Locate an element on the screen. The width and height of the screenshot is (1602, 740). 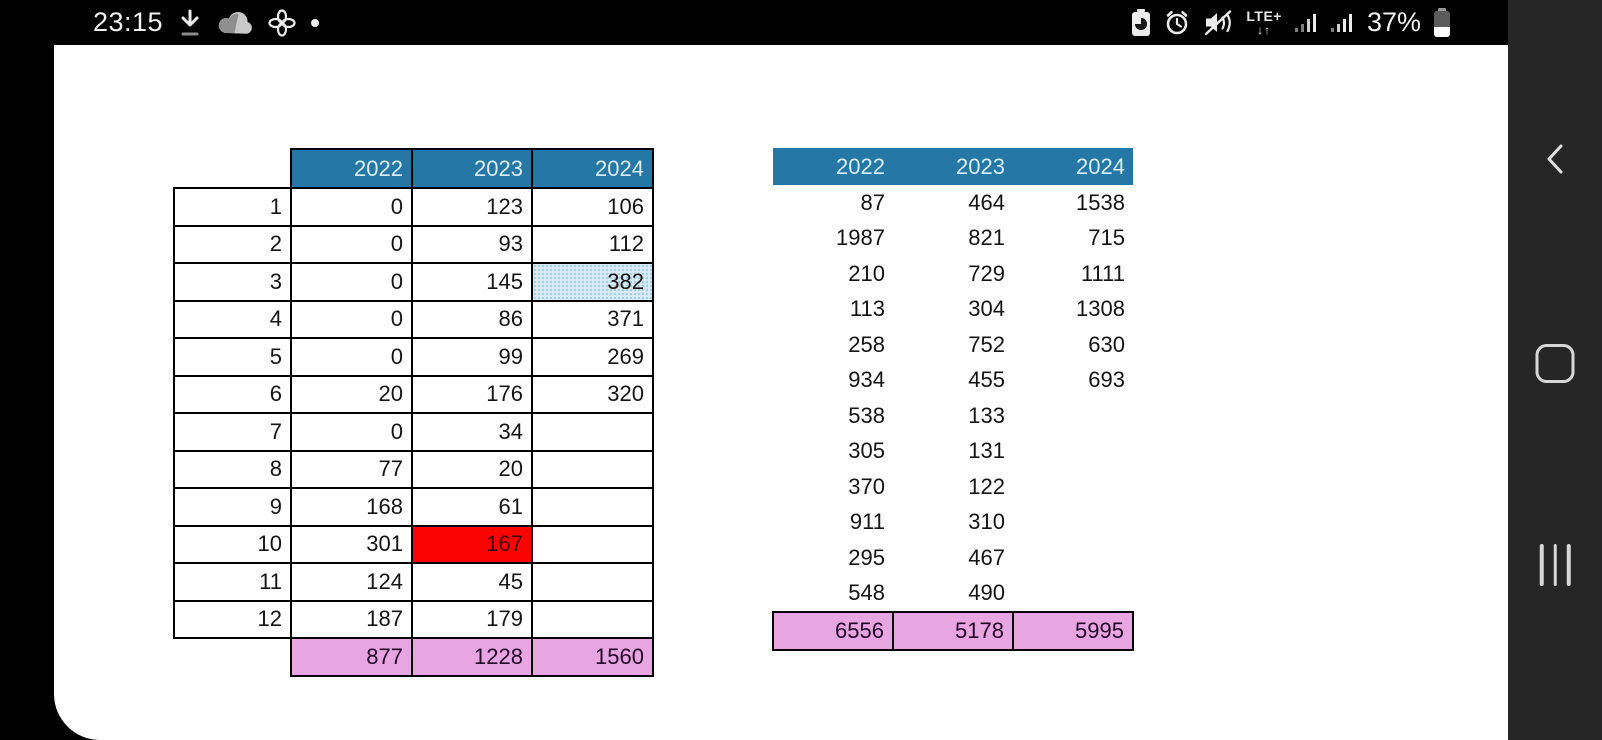
value-cell: 86 is located at coordinates (472, 319).